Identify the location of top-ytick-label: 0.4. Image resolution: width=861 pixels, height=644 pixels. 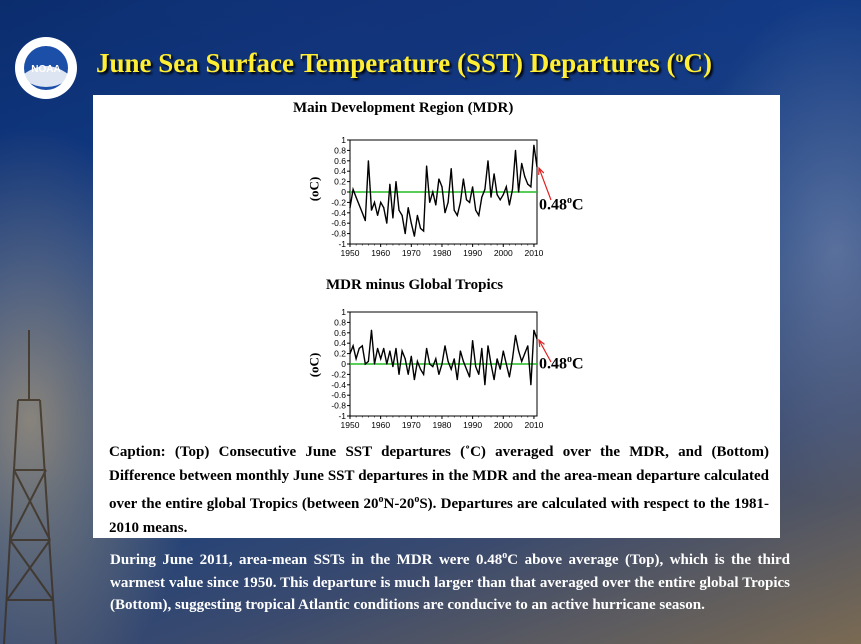
(340, 171).